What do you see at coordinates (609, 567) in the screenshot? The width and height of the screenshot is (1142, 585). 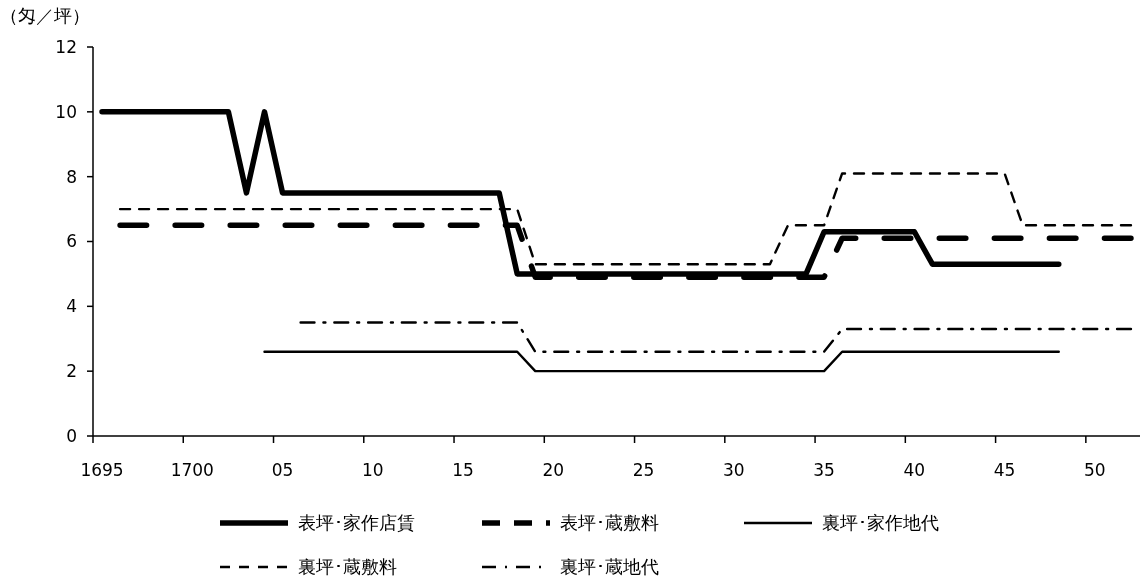 I see `legend-label: 裏坪･蔵地代` at bounding box center [609, 567].